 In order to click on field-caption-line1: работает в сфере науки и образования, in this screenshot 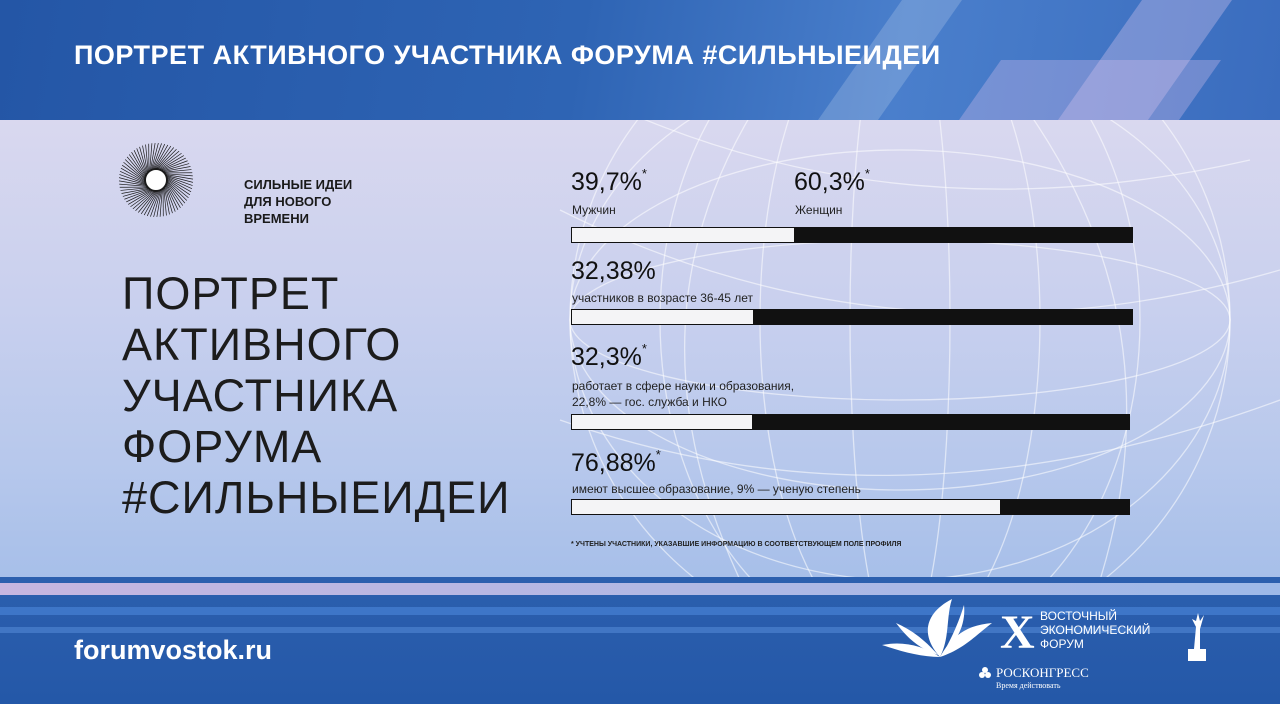, I will do `click(683, 386)`.